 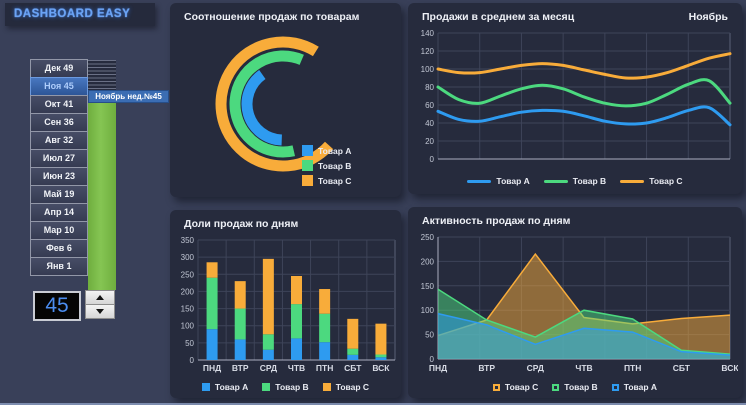 I want to click on svg-text: СРД, so click(x=268, y=368).